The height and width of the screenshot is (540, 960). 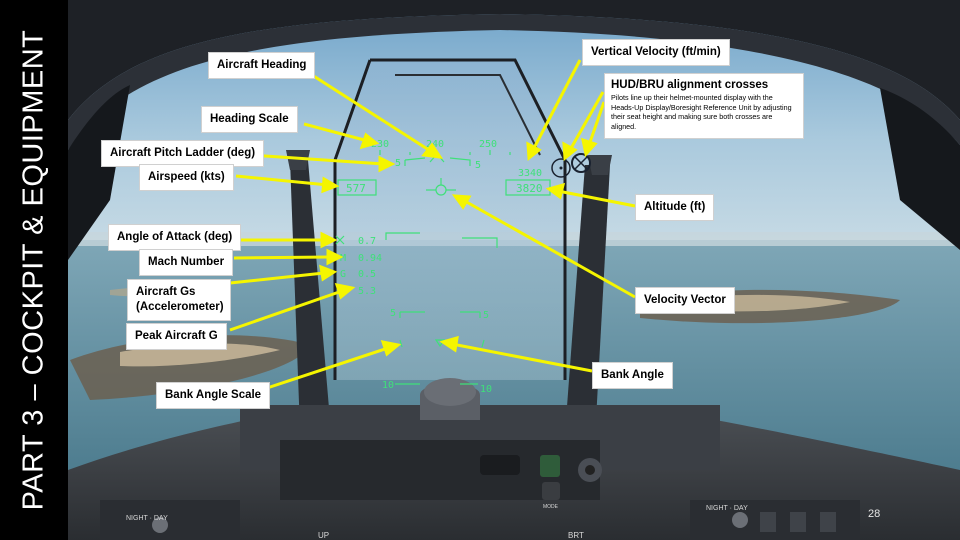 What do you see at coordinates (249, 119) in the screenshot?
I see `heading-scale-label: Heading Scale` at bounding box center [249, 119].